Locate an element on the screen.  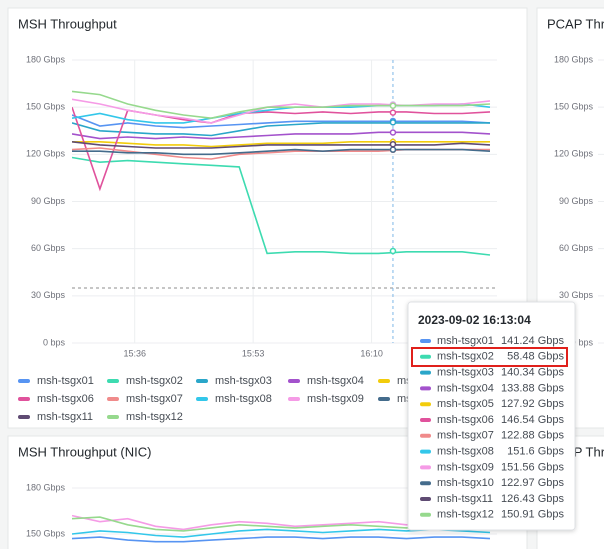
tooltip-value: 146.54 Gbps is located at coordinates (532, 420).